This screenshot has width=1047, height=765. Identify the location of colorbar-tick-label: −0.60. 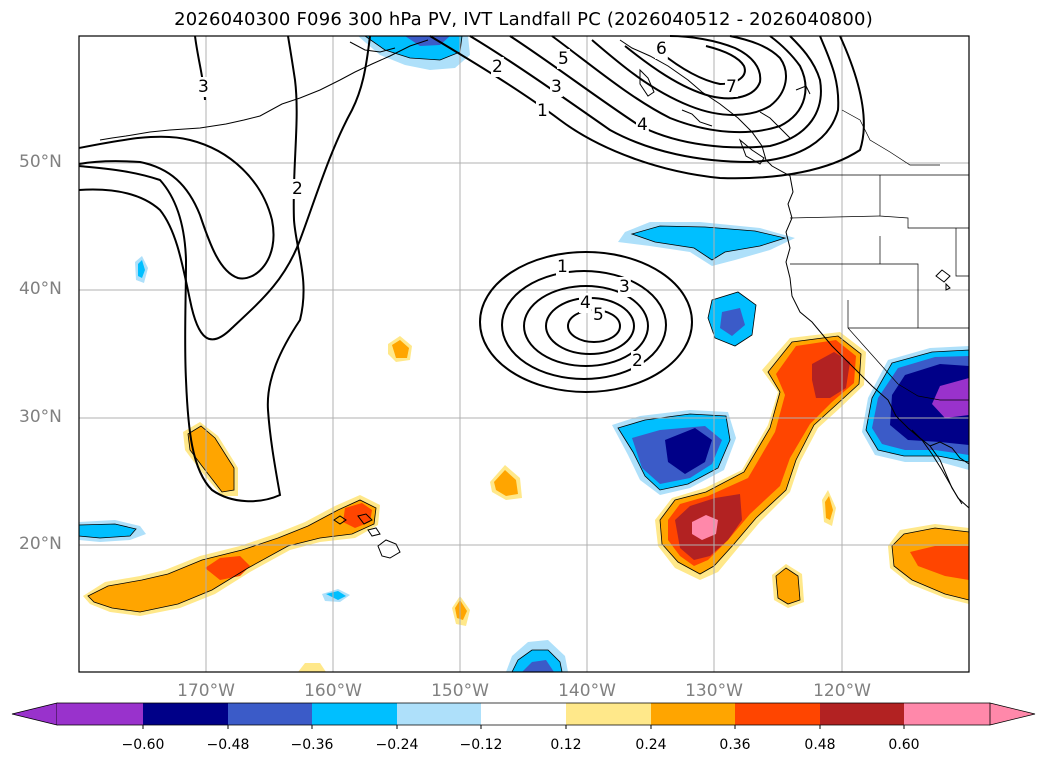
(143, 745).